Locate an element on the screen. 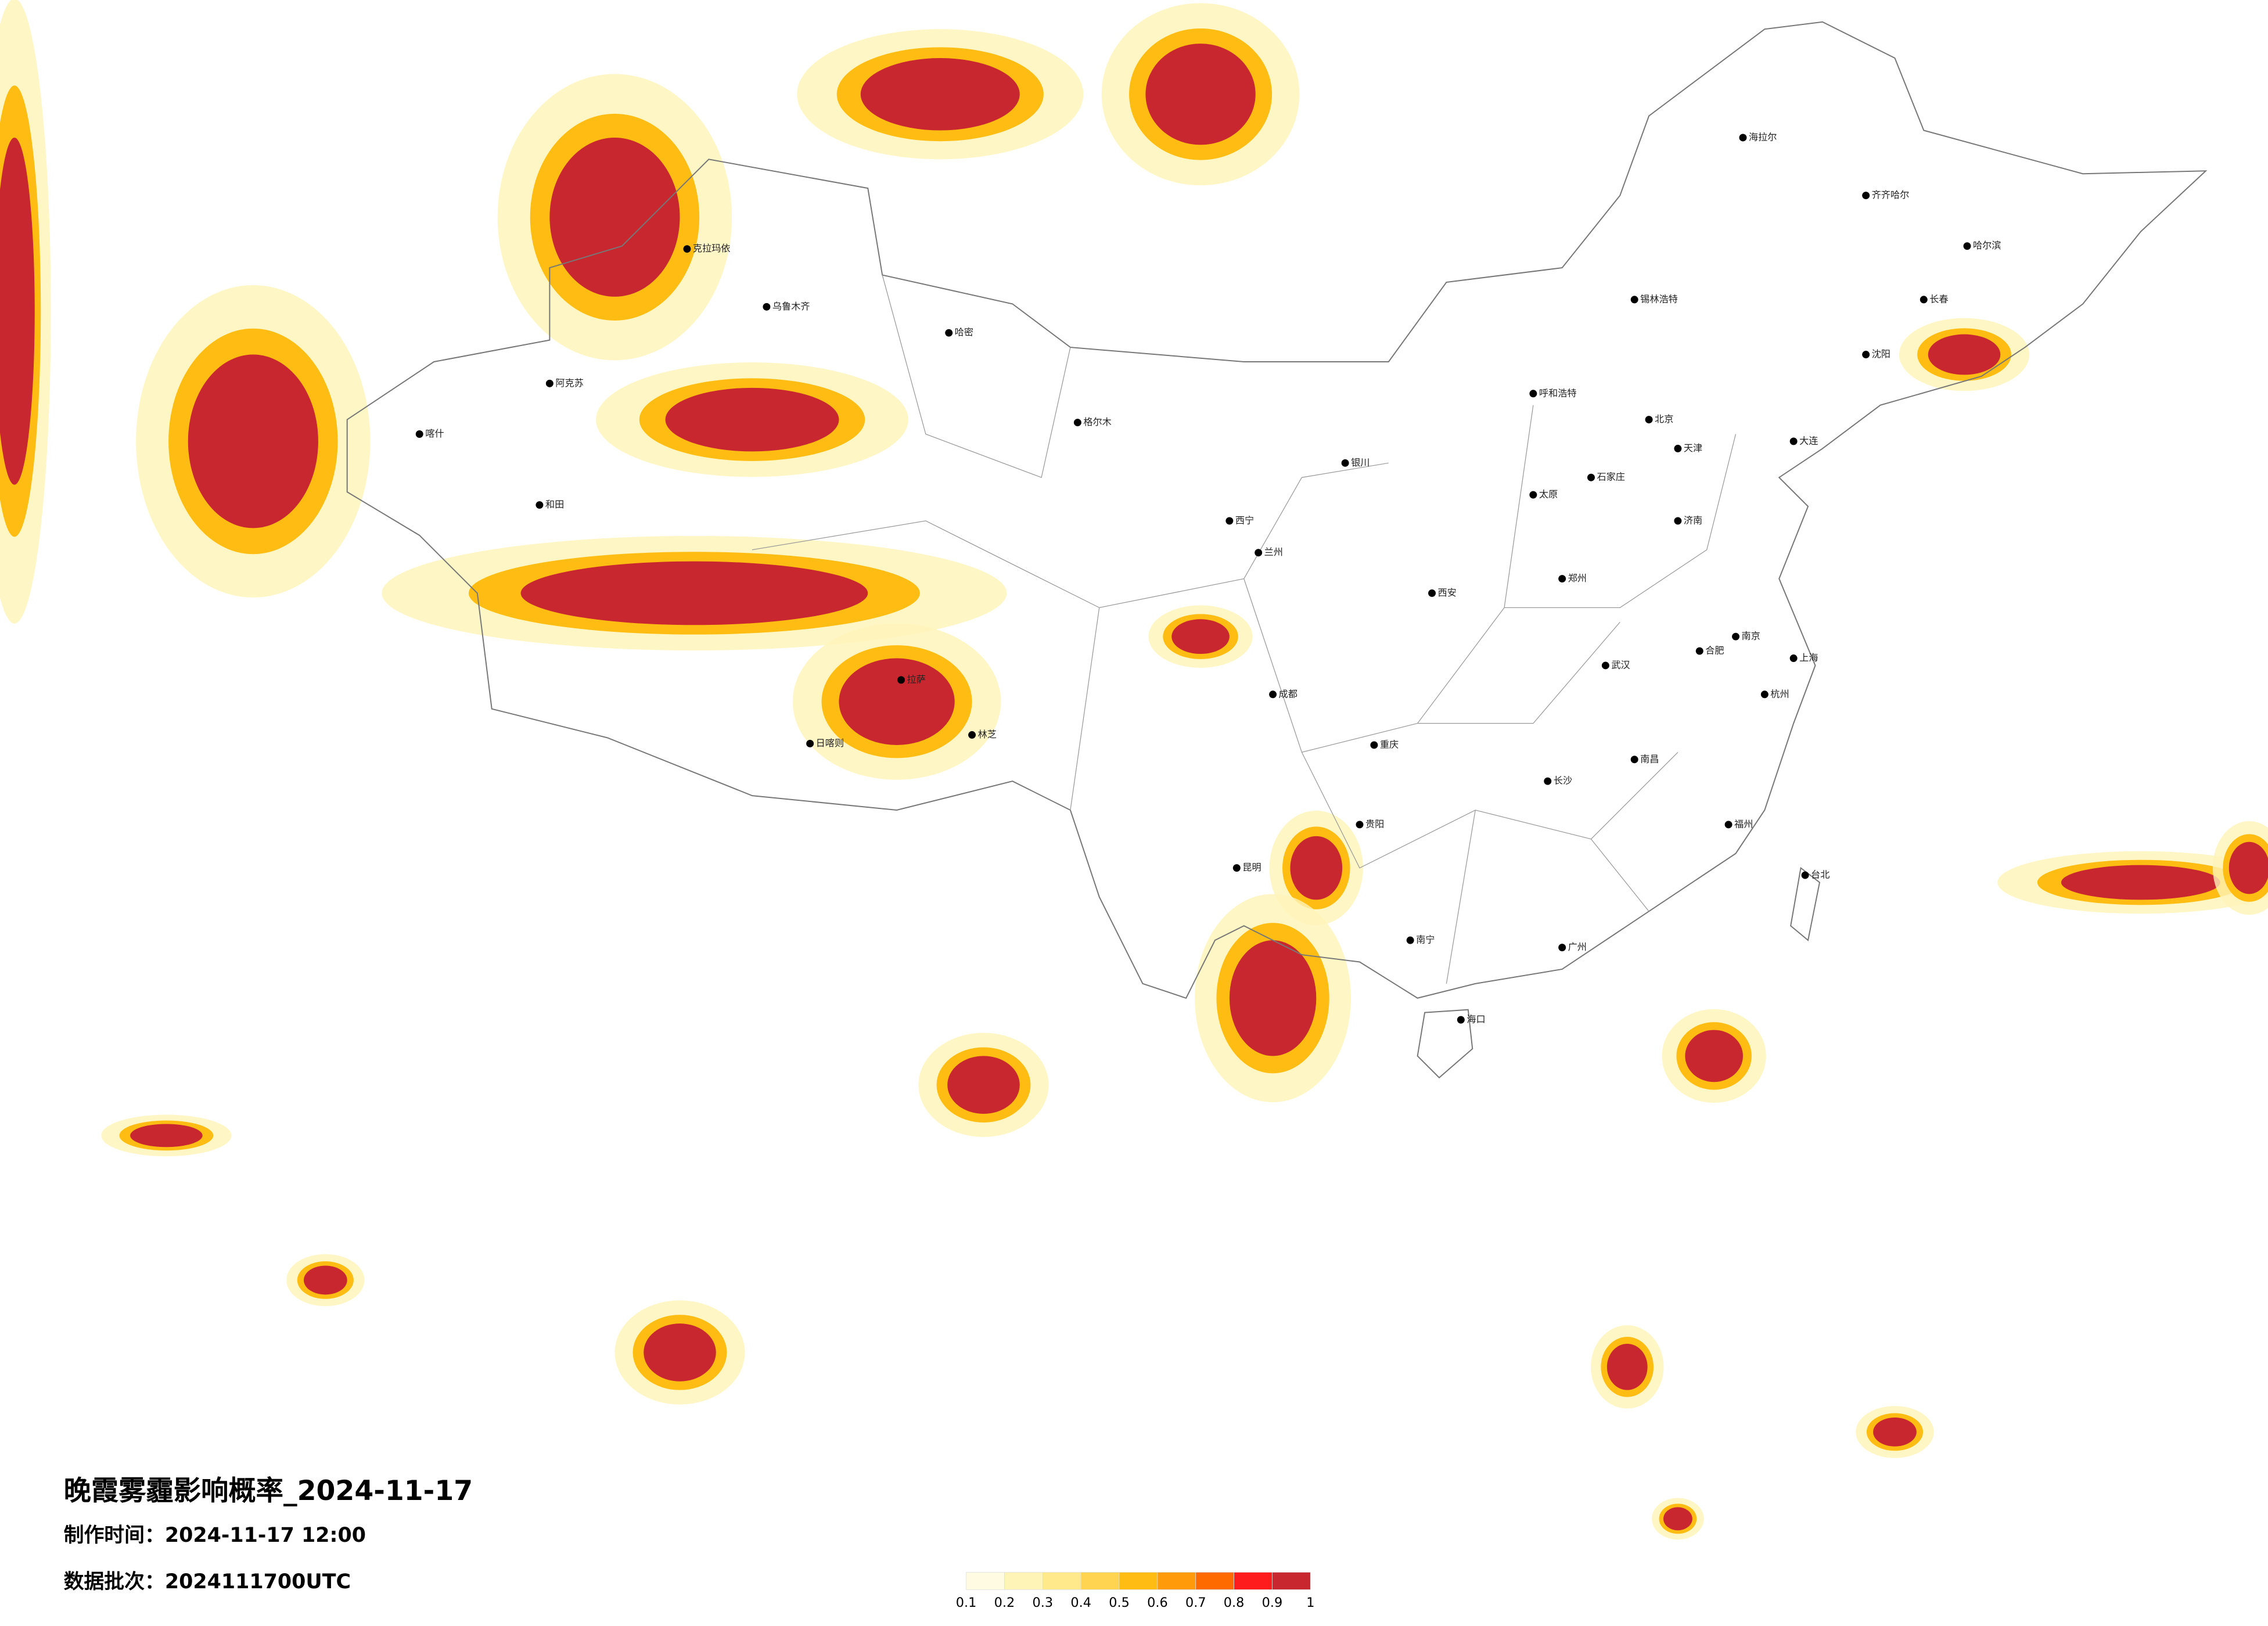 The height and width of the screenshot is (1626, 2268). city-label: 上海 is located at coordinates (1808, 657).